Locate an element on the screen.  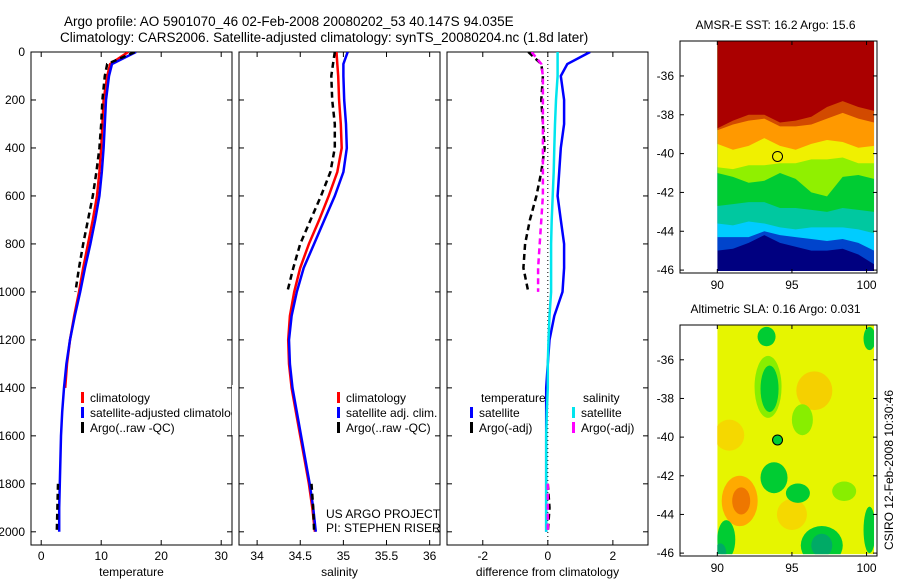
x-tick-label: 90 is located at coordinates (718, 568).